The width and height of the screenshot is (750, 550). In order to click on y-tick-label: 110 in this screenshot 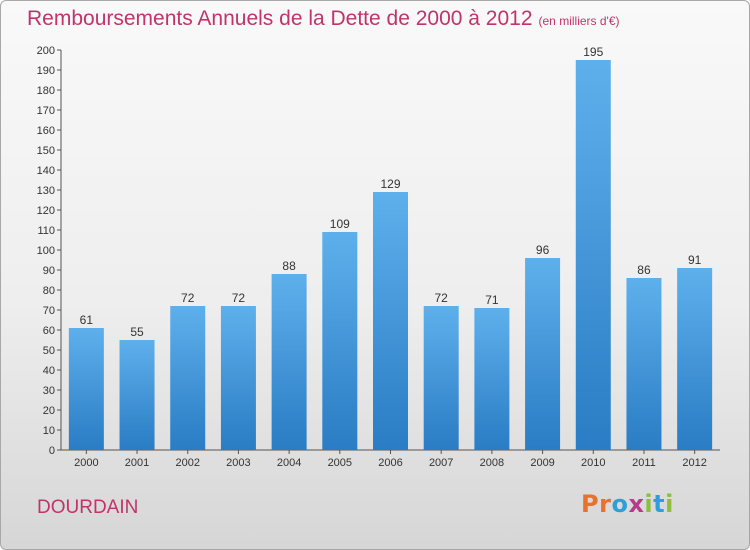, I will do `click(46, 231)`.